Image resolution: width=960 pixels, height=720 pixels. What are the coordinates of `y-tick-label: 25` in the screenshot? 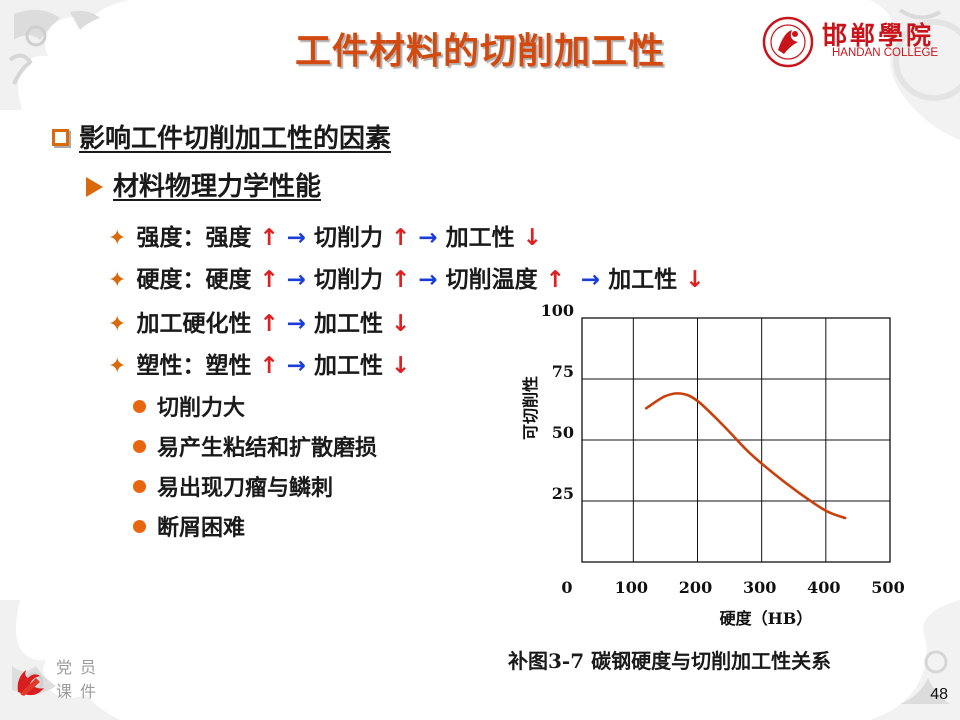 It's located at (563, 493).